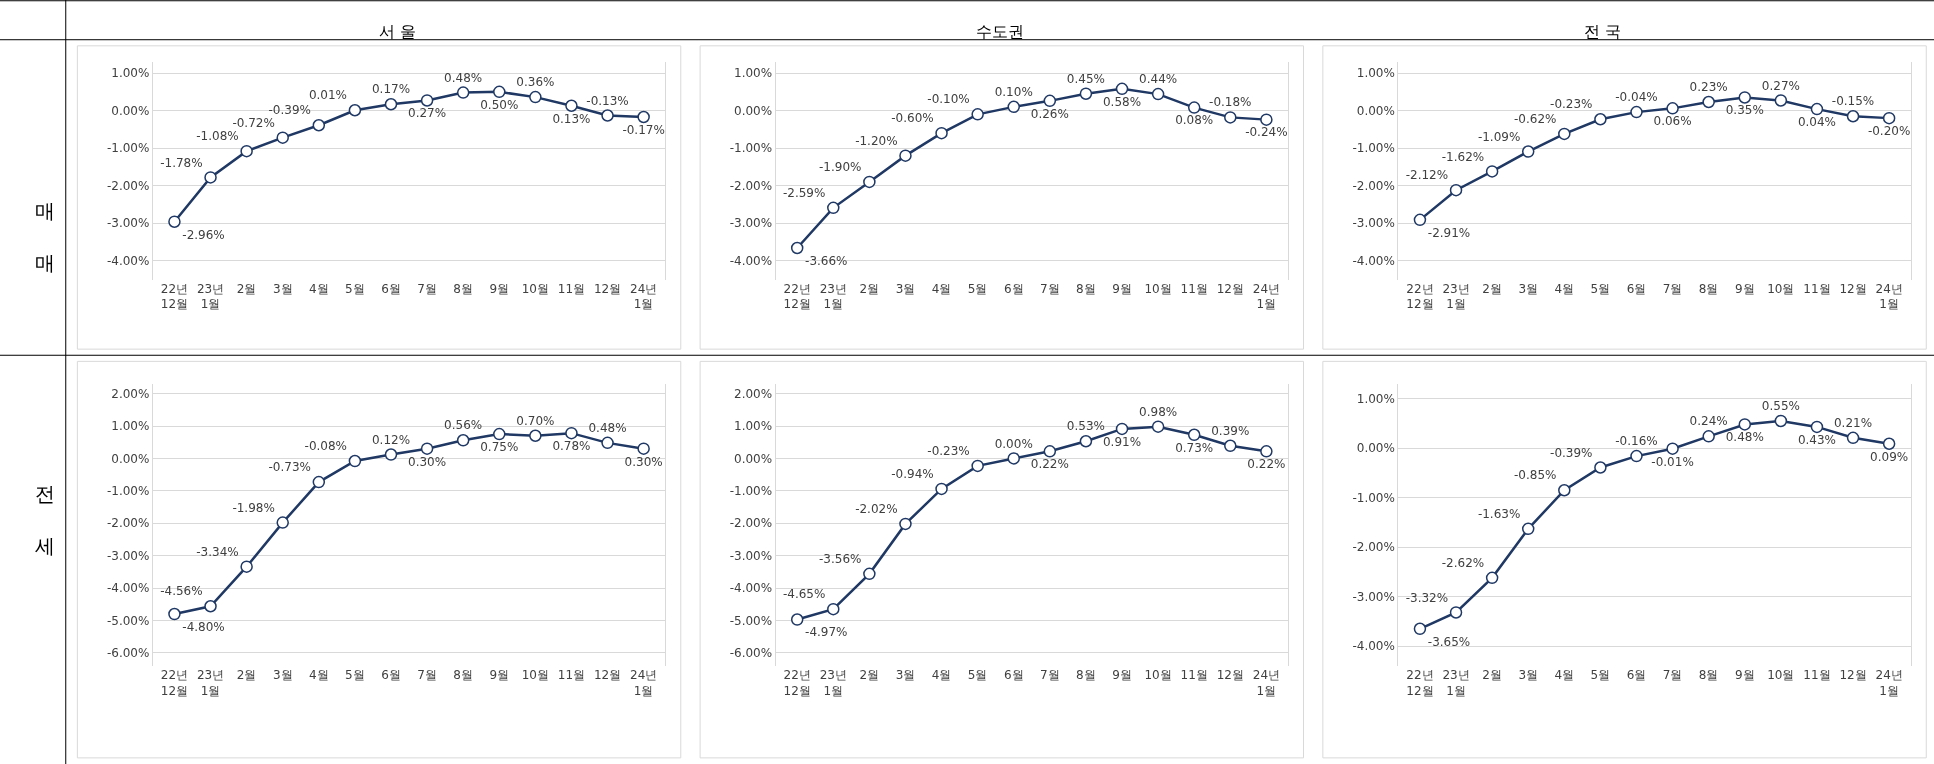 This screenshot has width=1934, height=764. What do you see at coordinates (912, 474) in the screenshot?
I see `data-label: -0.94%` at bounding box center [912, 474].